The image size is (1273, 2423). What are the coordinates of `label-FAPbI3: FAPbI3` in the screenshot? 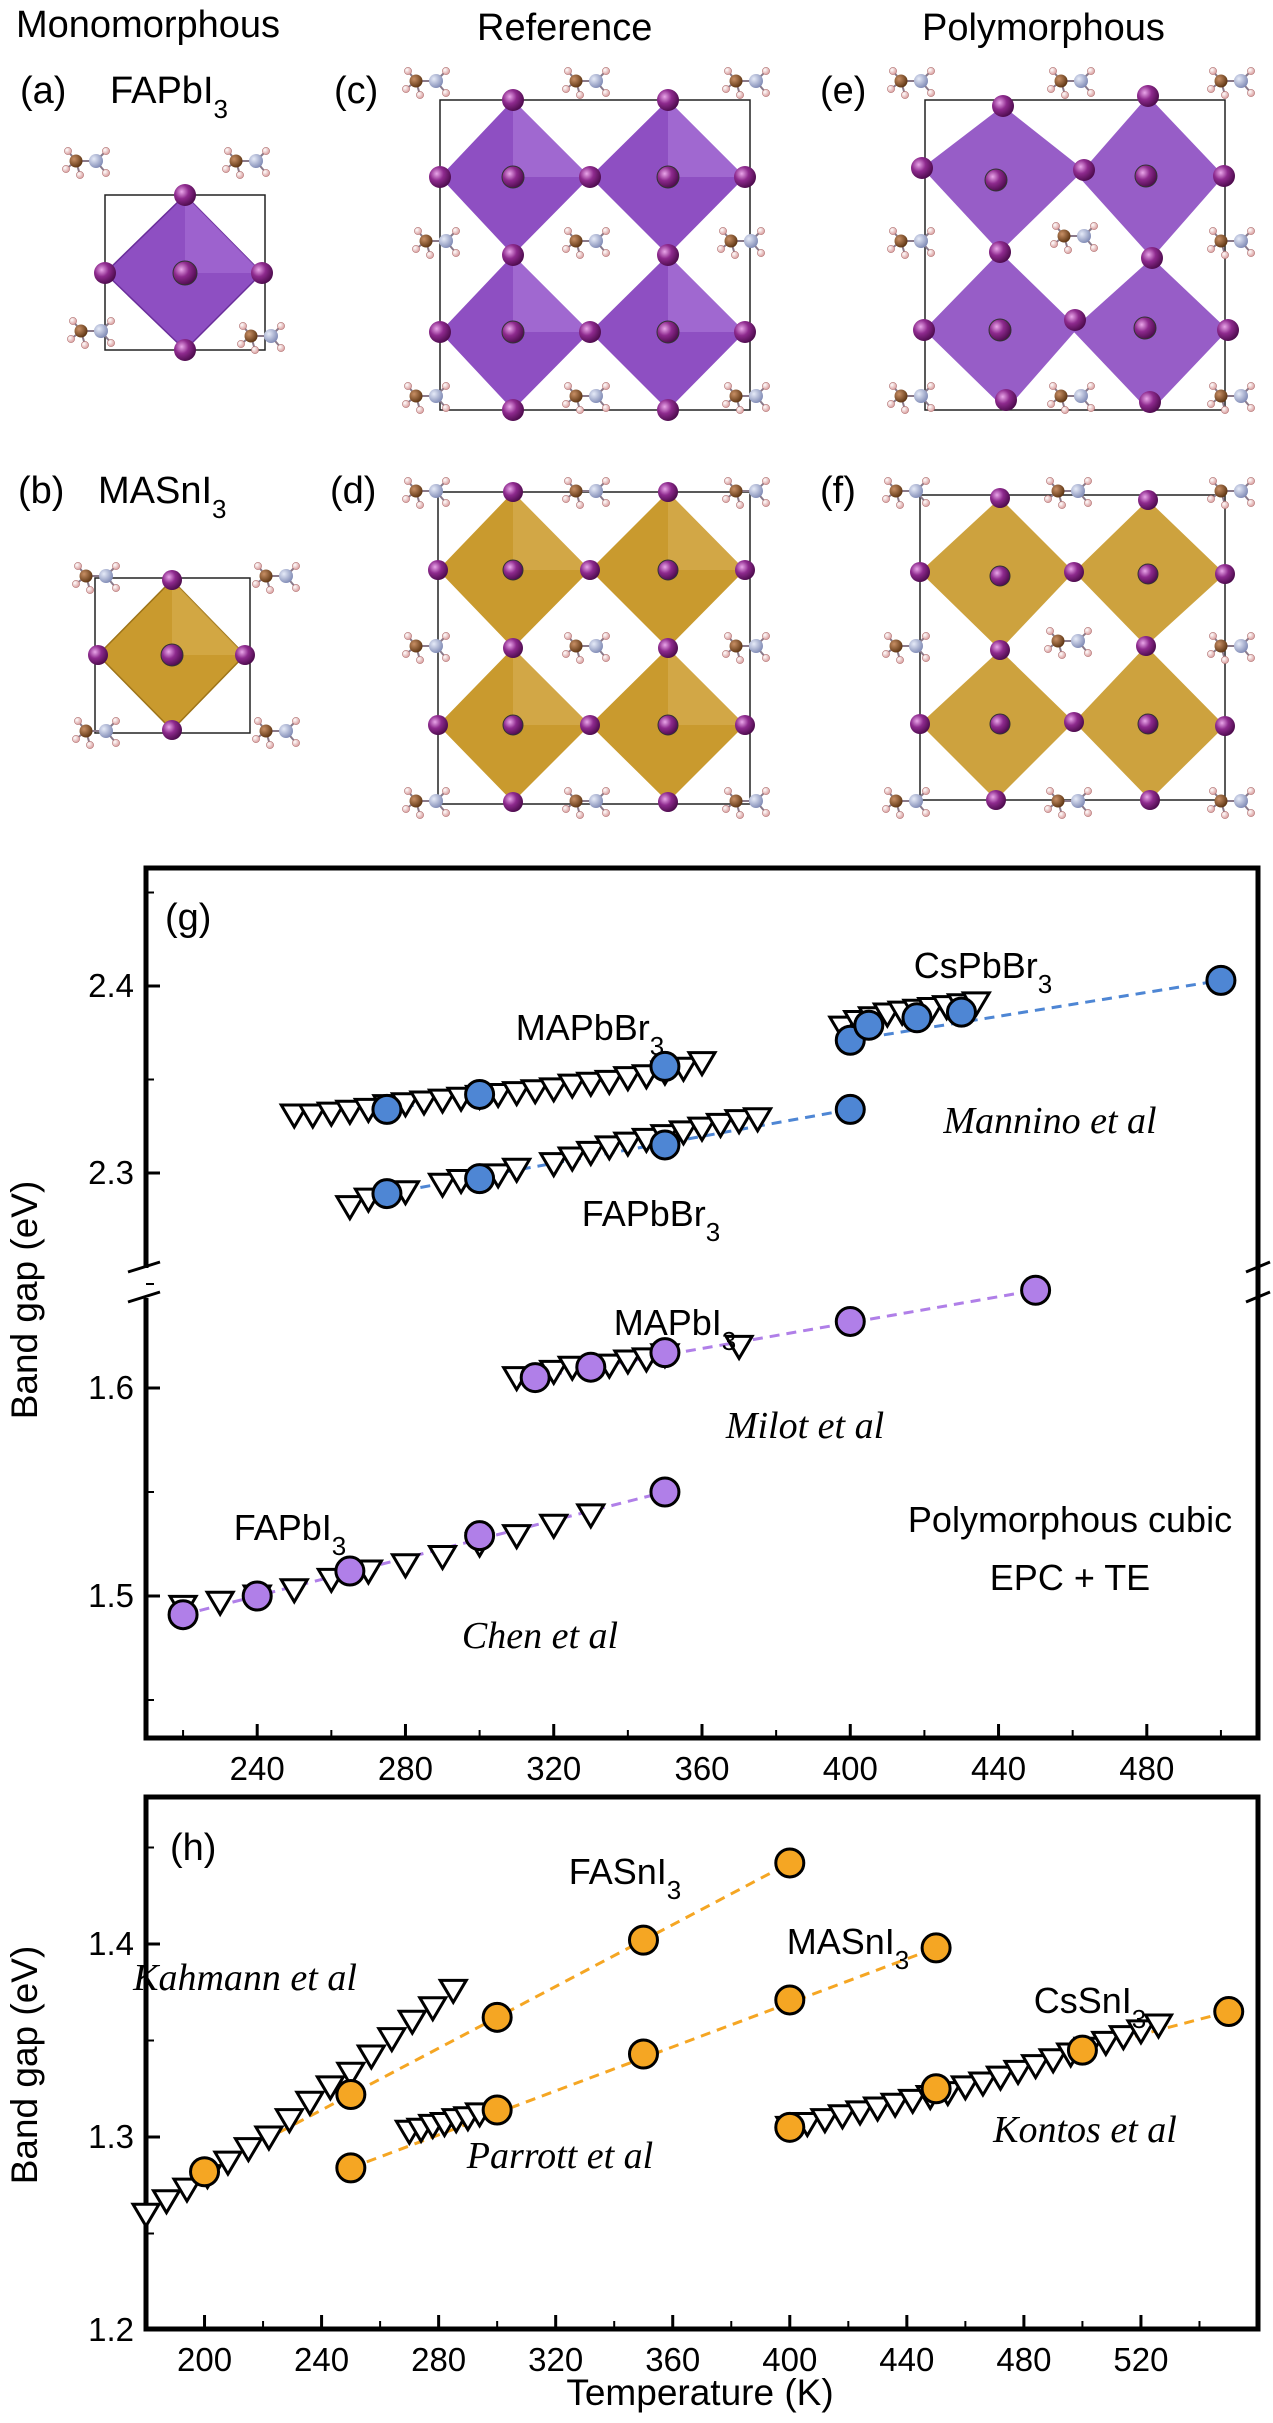 It's located at (290, 1534).